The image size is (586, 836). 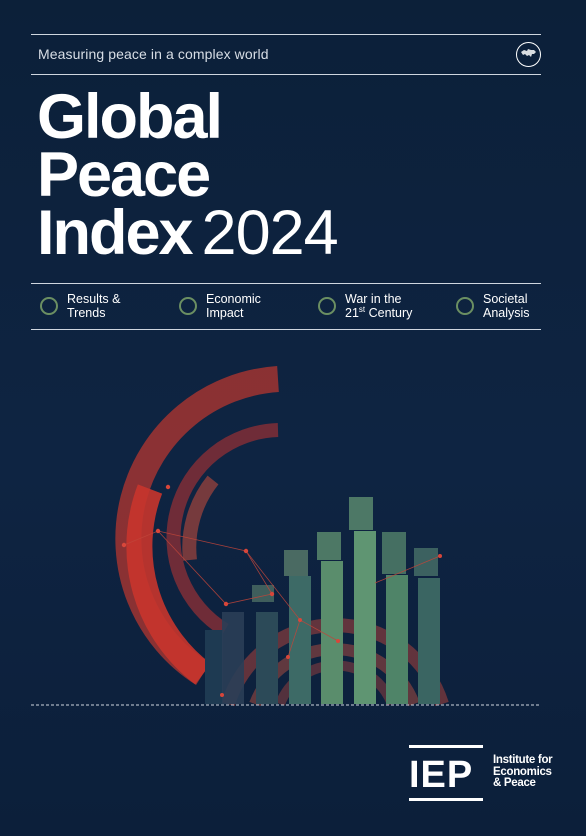 What do you see at coordinates (115, 233) in the screenshot?
I see `title-word-index: Index` at bounding box center [115, 233].